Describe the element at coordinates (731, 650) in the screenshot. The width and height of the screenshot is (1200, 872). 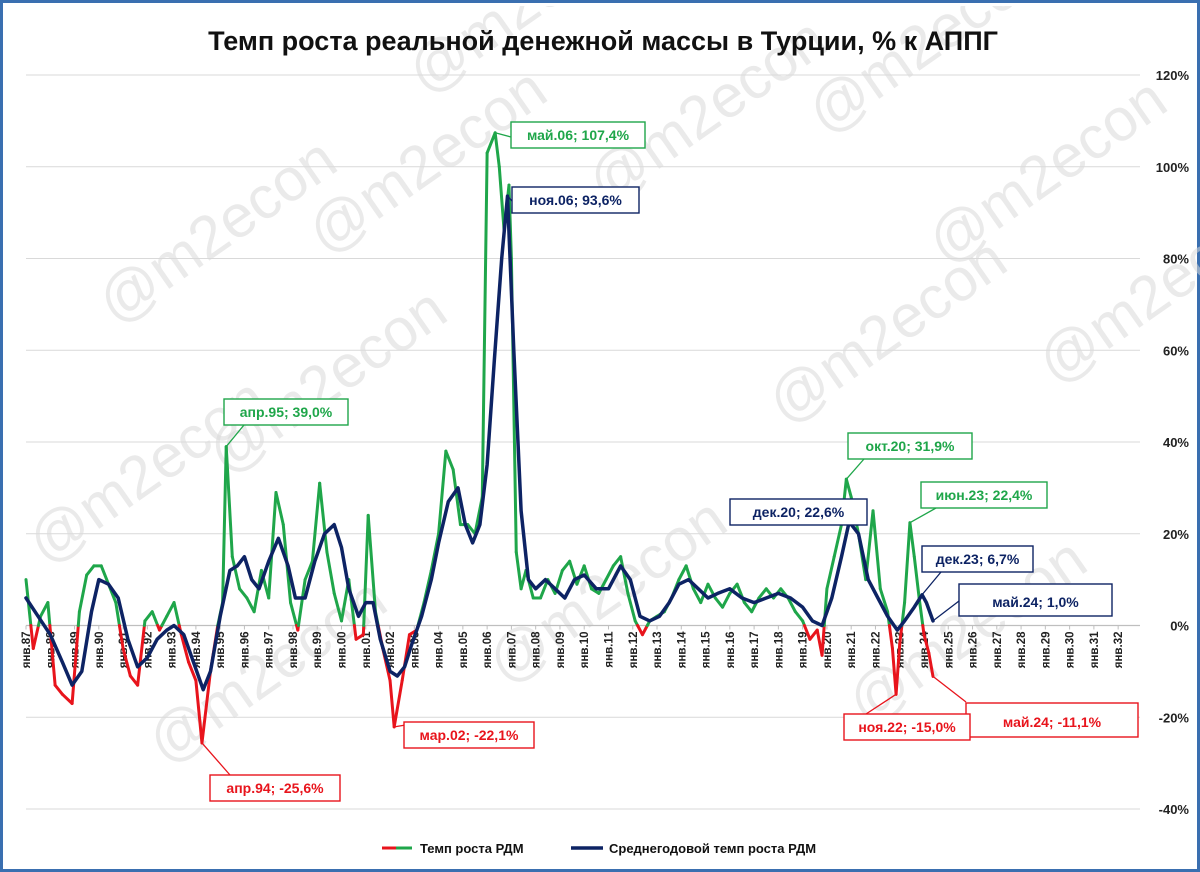
I see `x-tick-label: янв.16` at that location.